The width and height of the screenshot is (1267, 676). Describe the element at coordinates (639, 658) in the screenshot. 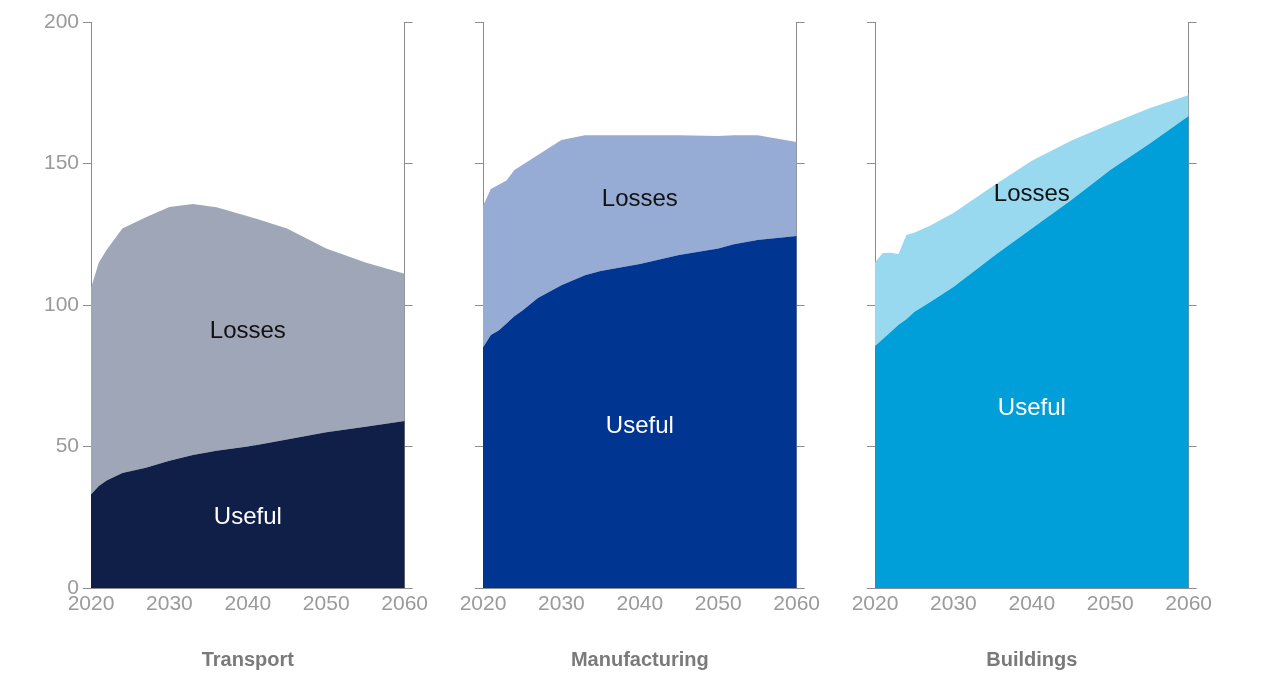

I see `x-axis-title: Manufacturing` at that location.